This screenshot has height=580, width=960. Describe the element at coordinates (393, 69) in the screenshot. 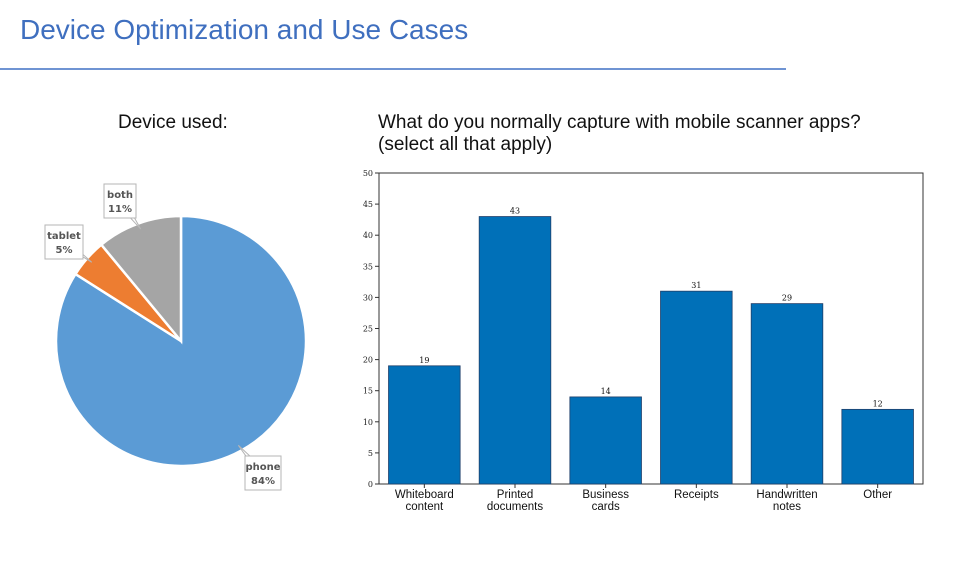

I see `title-divider` at that location.